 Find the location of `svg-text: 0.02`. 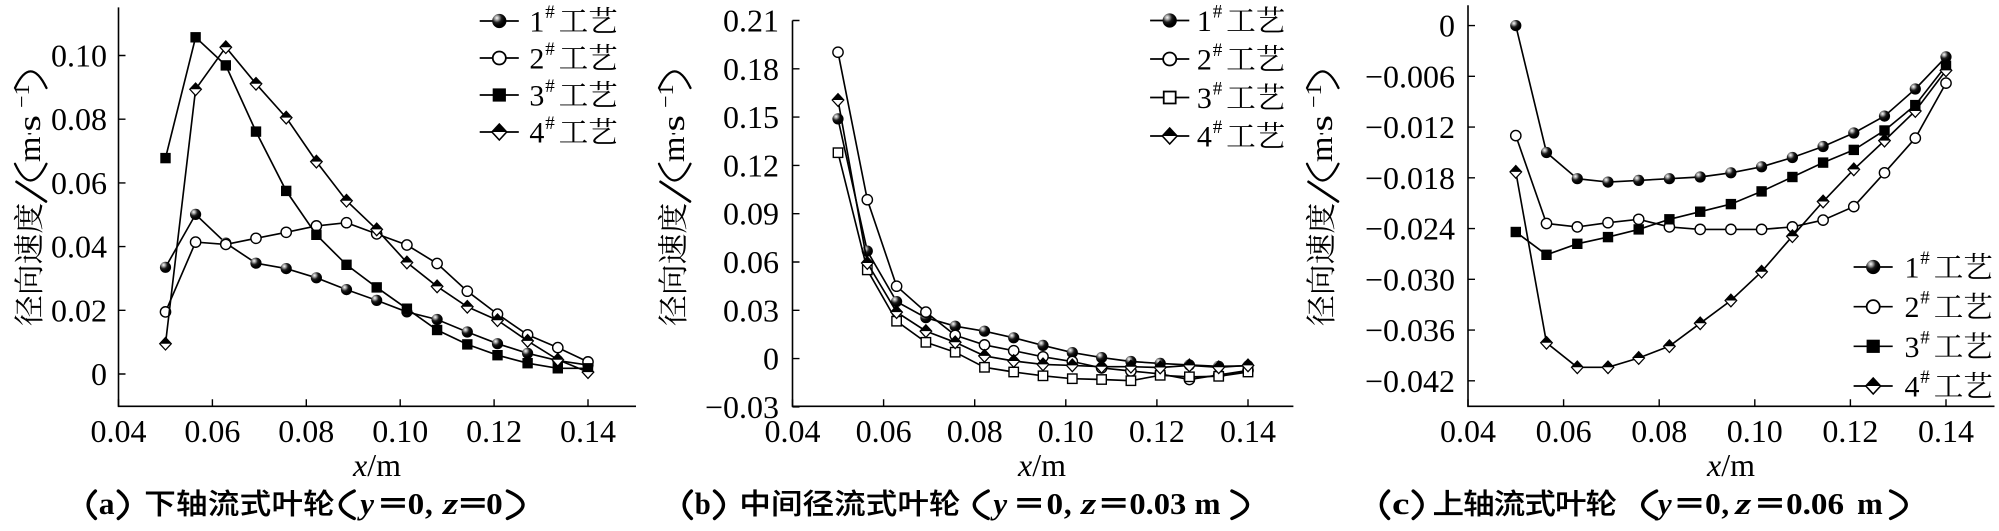

svg-text: 0.02 is located at coordinates (79, 310).